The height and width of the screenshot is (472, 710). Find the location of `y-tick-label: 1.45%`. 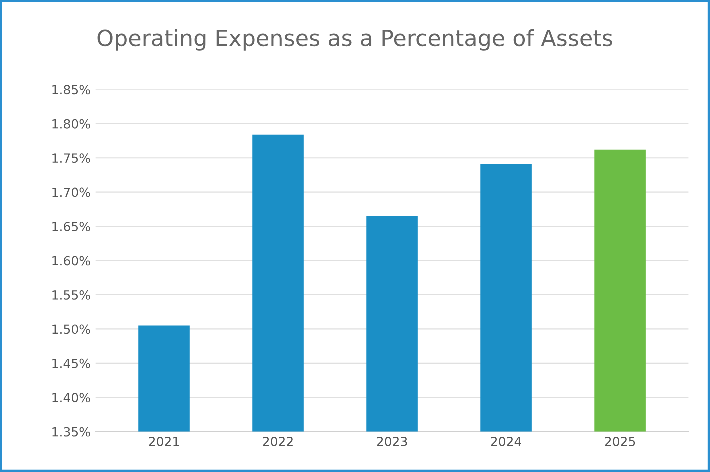

y-tick-label: 1.45% is located at coordinates (71, 363).